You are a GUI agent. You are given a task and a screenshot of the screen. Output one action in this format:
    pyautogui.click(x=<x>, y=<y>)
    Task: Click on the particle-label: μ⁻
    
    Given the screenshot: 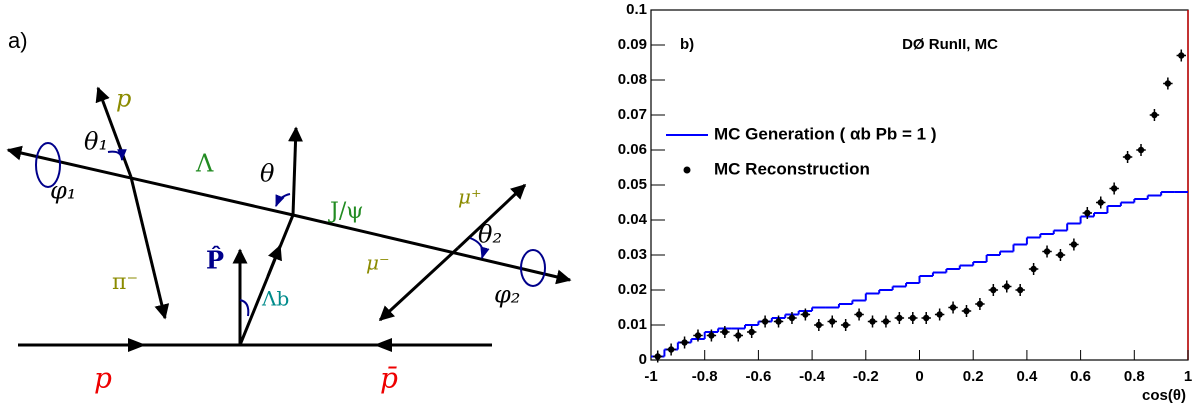 What is the action you would take?
    pyautogui.click(x=378, y=263)
    